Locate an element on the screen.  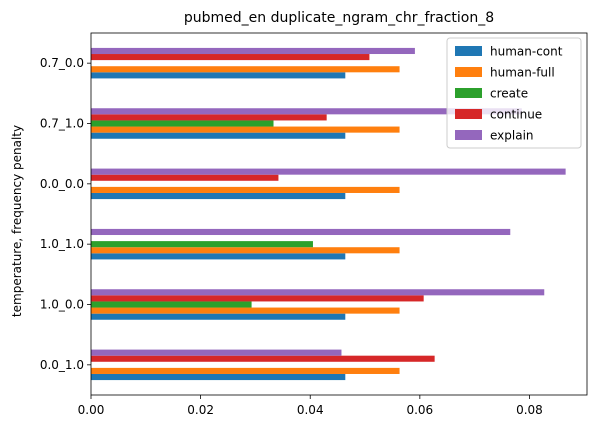
y-tick-label: 0.0_1.0 is located at coordinates (62, 365).